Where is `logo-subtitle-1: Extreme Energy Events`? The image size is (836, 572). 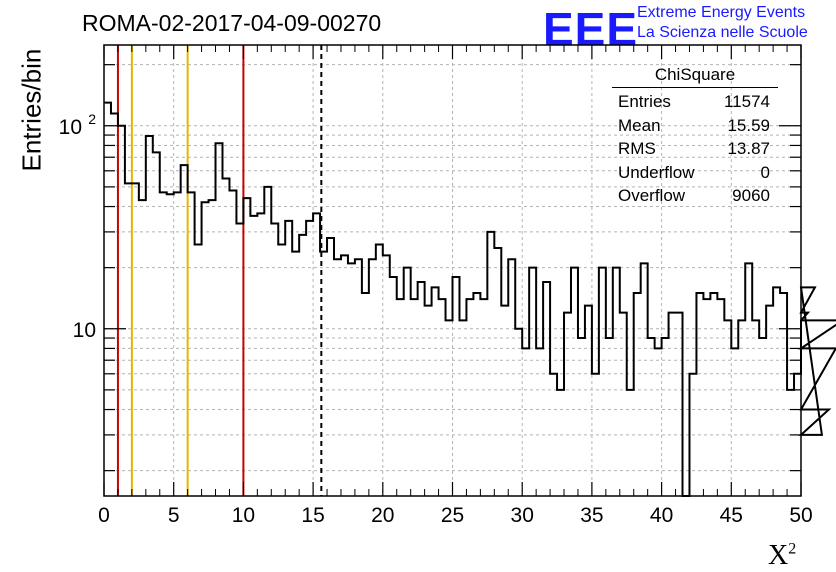 logo-subtitle-1: Extreme Energy Events is located at coordinates (721, 12).